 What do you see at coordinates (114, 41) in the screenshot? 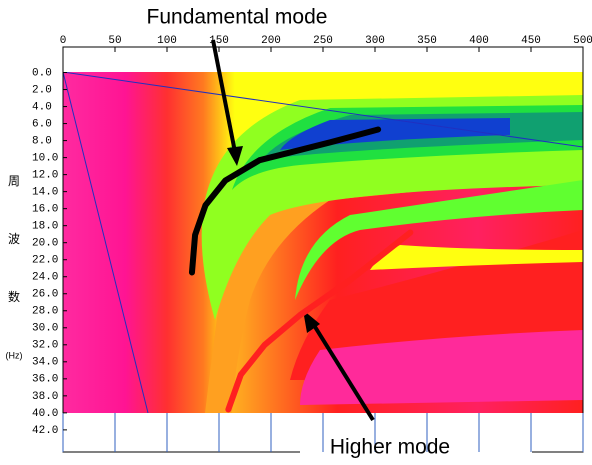
I see `x-tick-label: 50` at bounding box center [114, 41].